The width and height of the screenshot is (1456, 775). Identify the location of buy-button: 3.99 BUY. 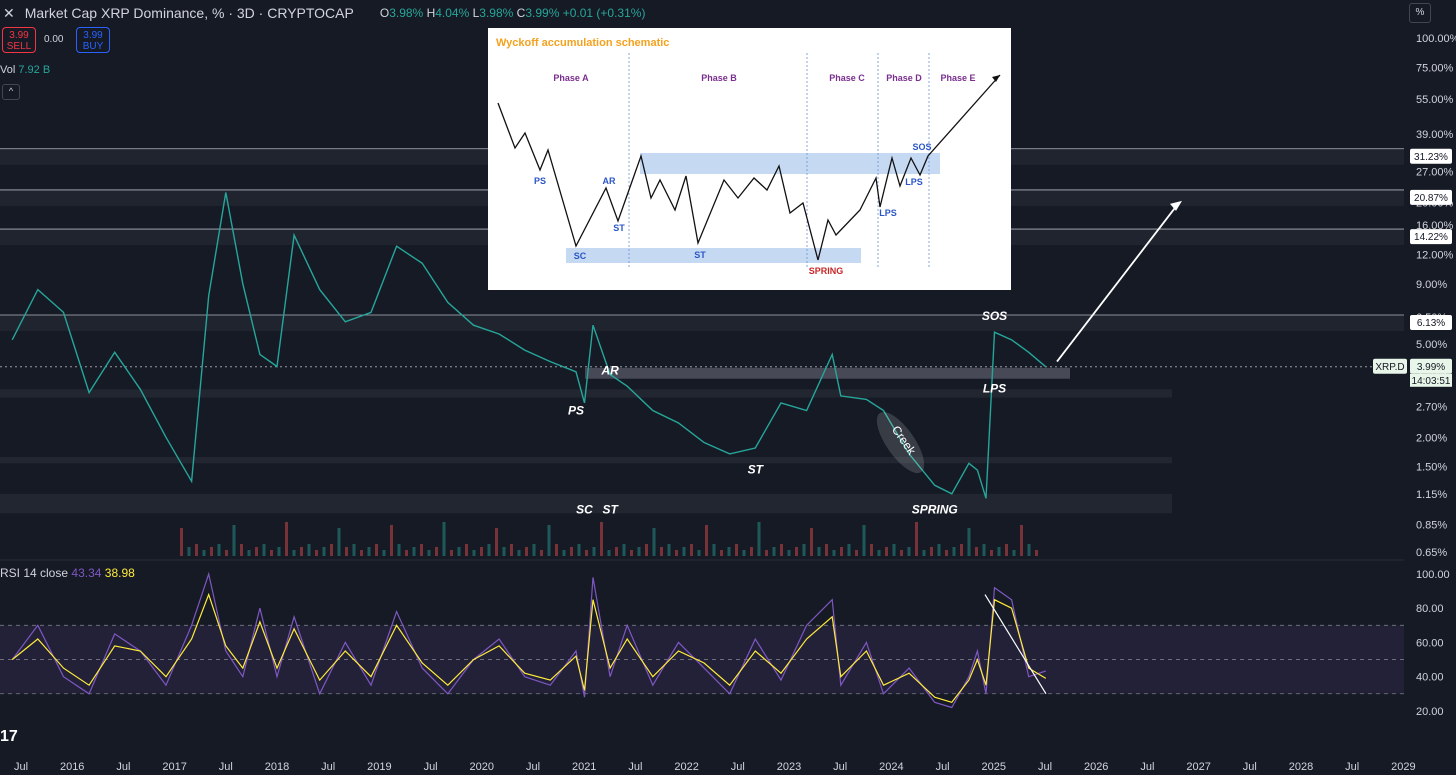
(93, 40).